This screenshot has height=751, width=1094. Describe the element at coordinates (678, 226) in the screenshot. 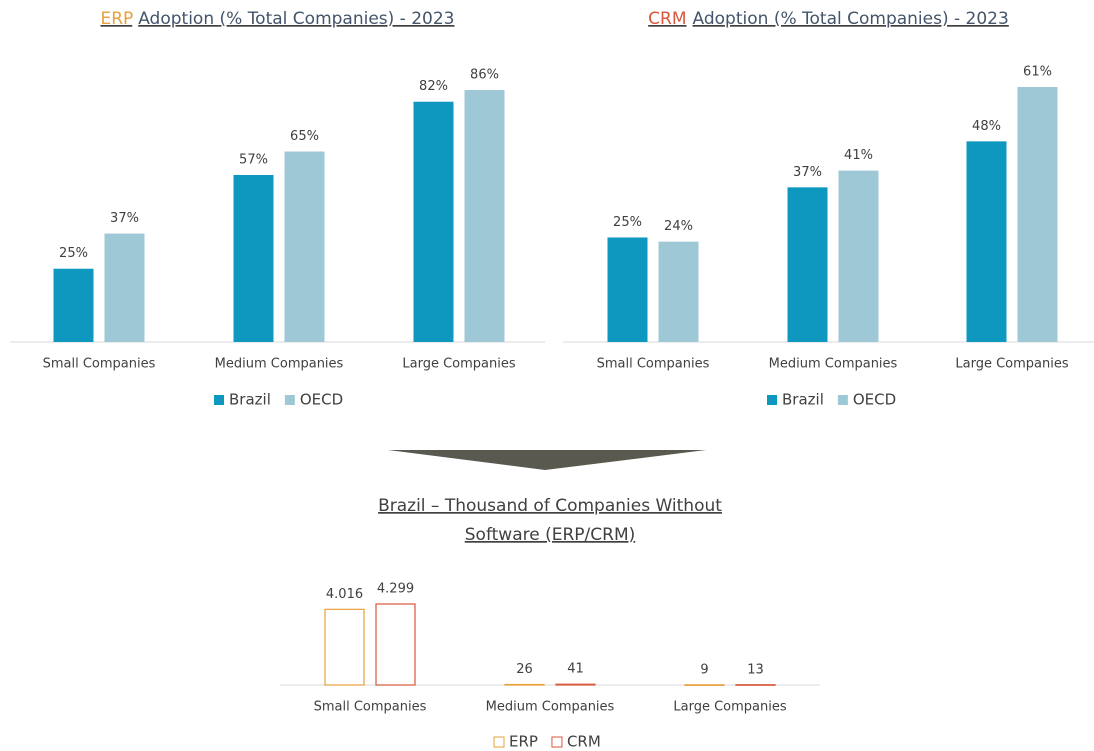

I see `value-label: 24%` at that location.